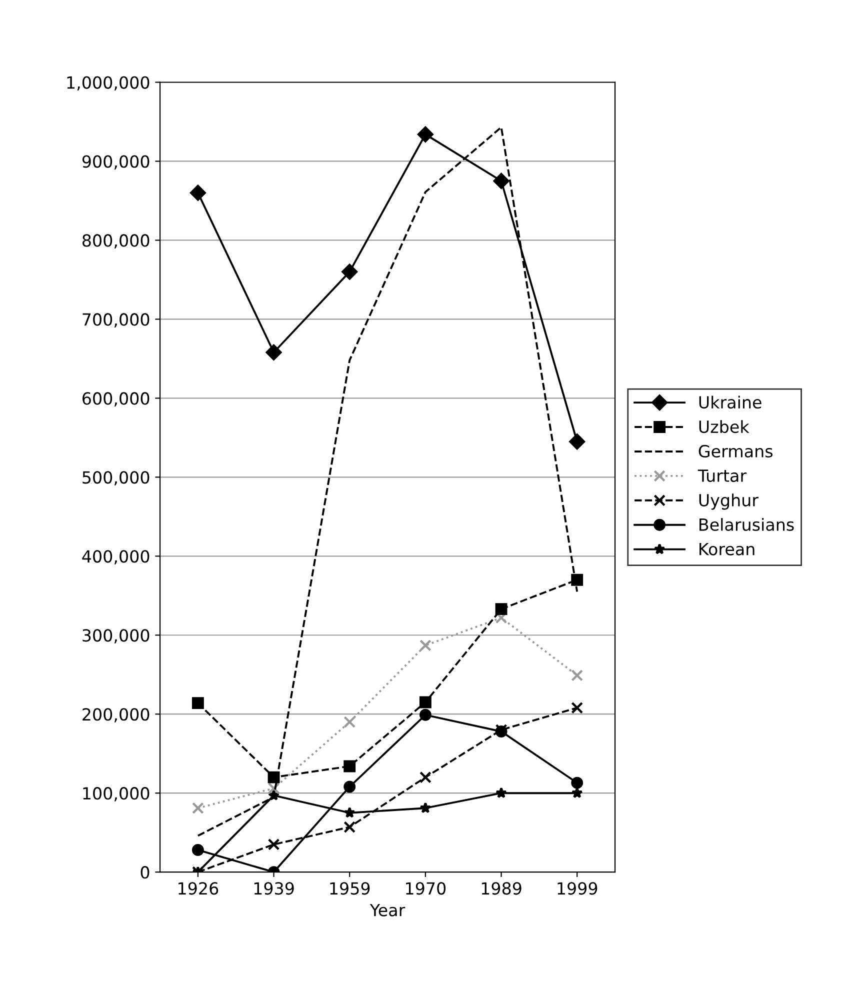 This screenshot has width=865, height=991. I want to click on y-tick-label: 500,000, so click(116, 478).